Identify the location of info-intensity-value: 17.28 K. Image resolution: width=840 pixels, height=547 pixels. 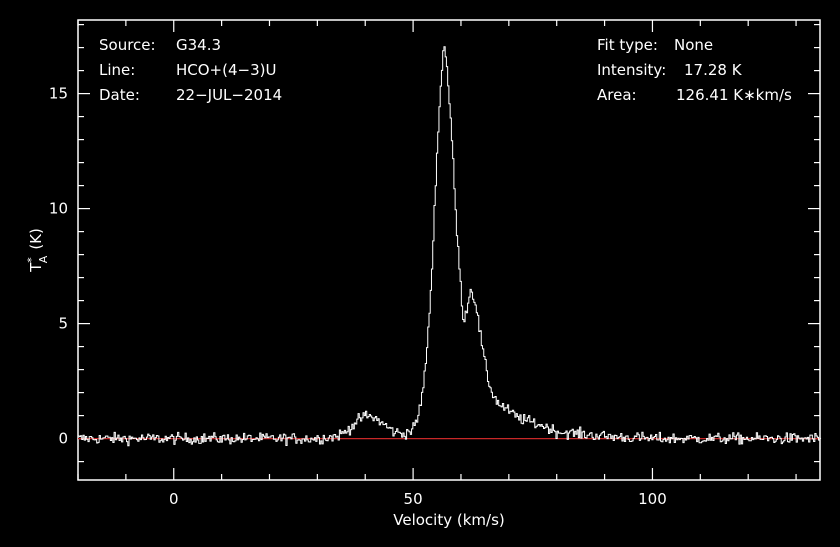
(713, 70).